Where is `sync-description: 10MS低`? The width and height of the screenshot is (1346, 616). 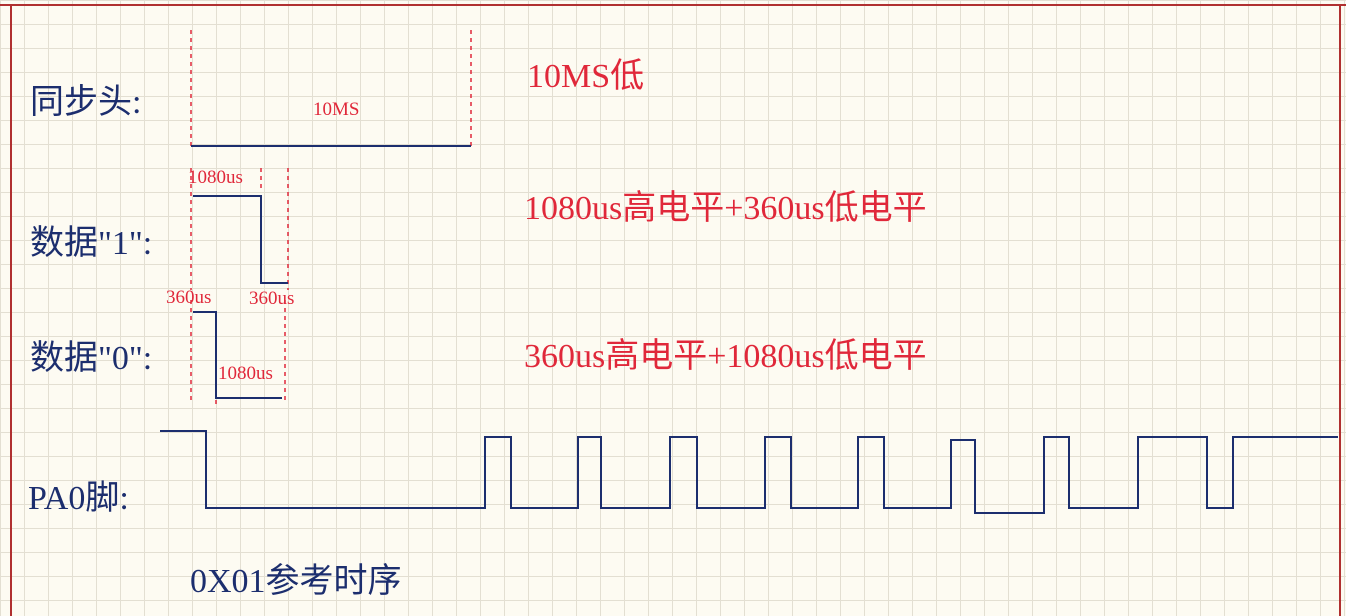 sync-description: 10MS低 is located at coordinates (586, 76).